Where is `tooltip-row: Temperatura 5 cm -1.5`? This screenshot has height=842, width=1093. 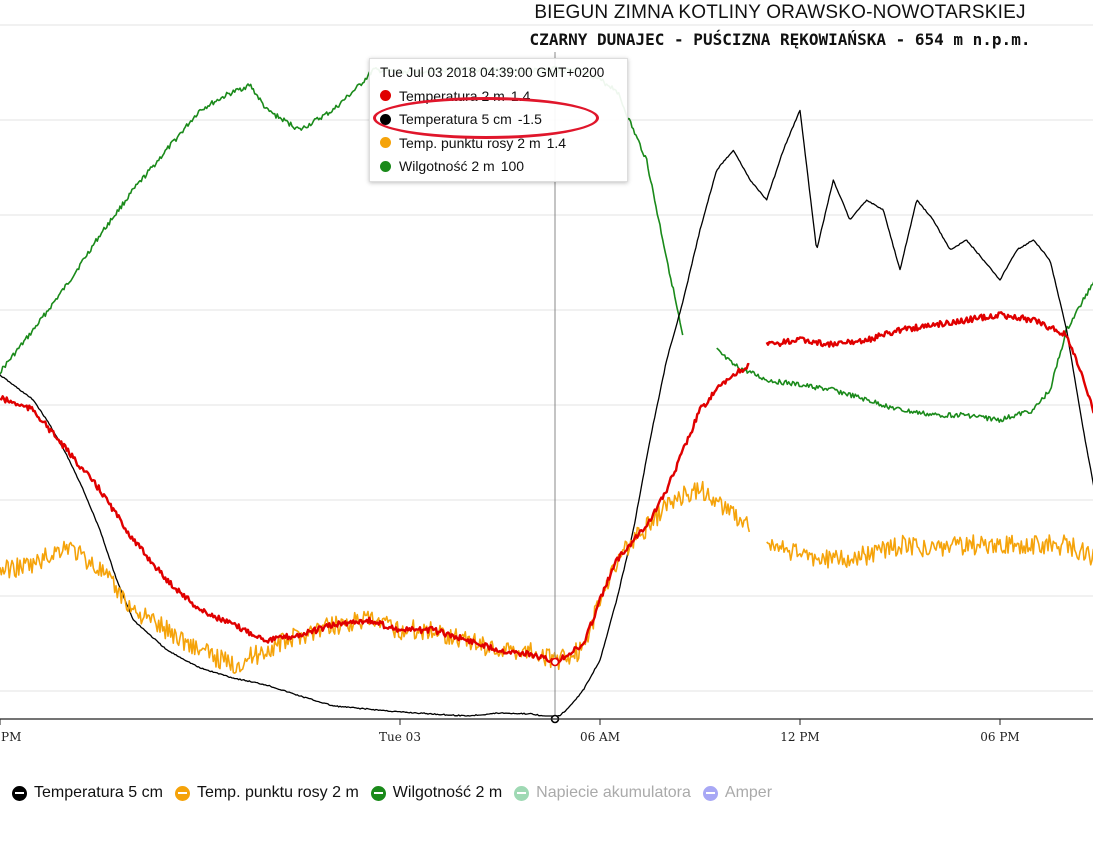
tooltip-row: Temperatura 5 cm -1.5 is located at coordinates (498, 120).